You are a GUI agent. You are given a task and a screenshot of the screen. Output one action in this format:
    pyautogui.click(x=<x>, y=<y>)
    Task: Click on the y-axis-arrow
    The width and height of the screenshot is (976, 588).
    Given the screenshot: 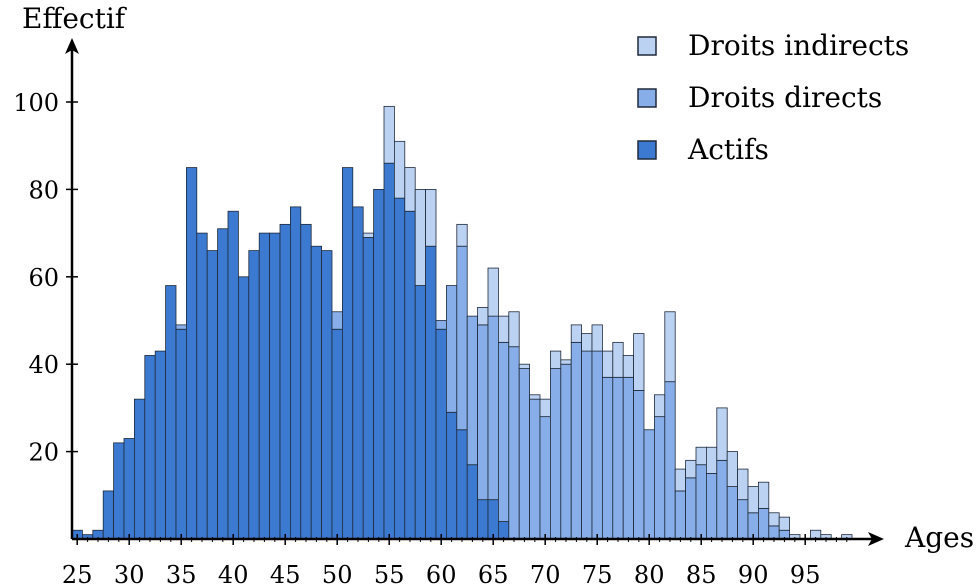 What is the action you would take?
    pyautogui.click(x=72, y=46)
    